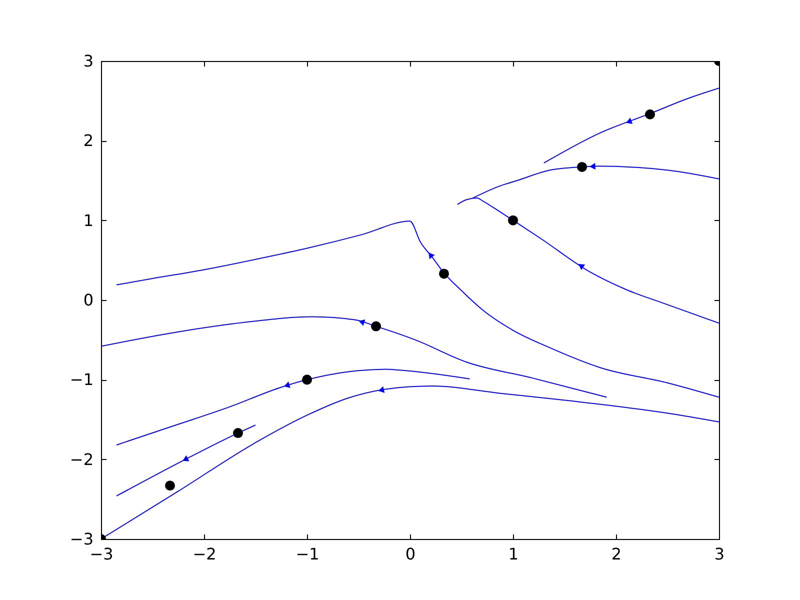 This screenshot has height=600, width=800. What do you see at coordinates (82, 380) in the screenshot?
I see `y-tick-label: −1` at bounding box center [82, 380].